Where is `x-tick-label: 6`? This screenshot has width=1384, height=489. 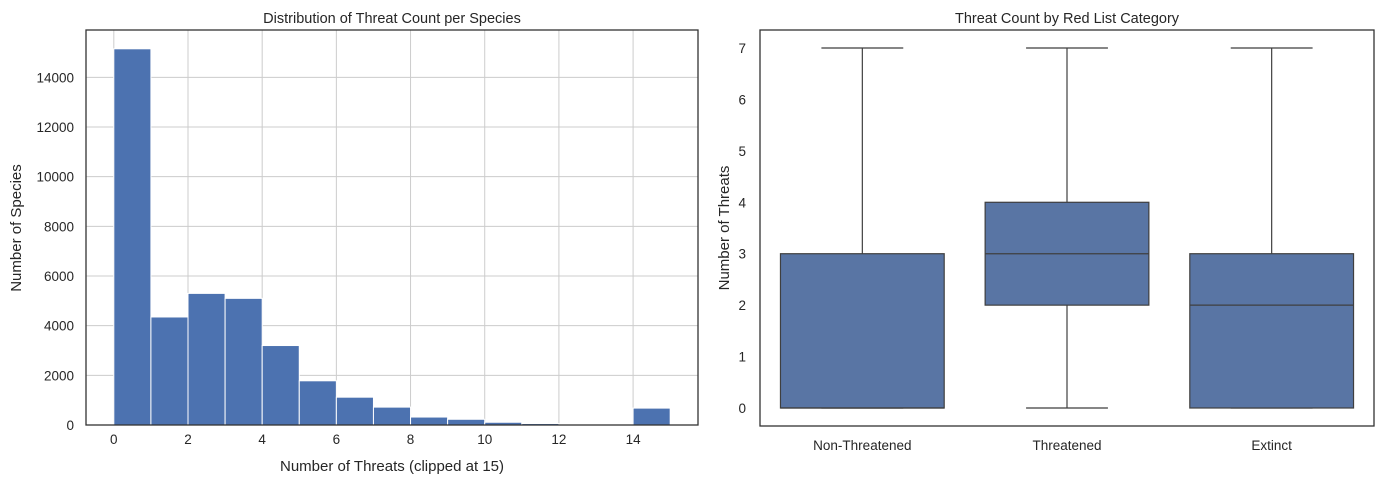
x-tick-label: 6 is located at coordinates (337, 439).